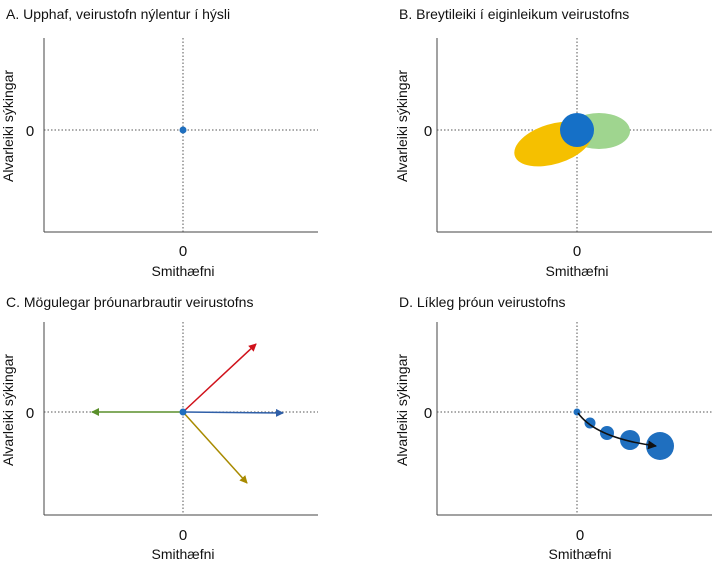 The image size is (713, 565). I want to click on panel-c-x-axis-label: Smithæfni, so click(182, 554).